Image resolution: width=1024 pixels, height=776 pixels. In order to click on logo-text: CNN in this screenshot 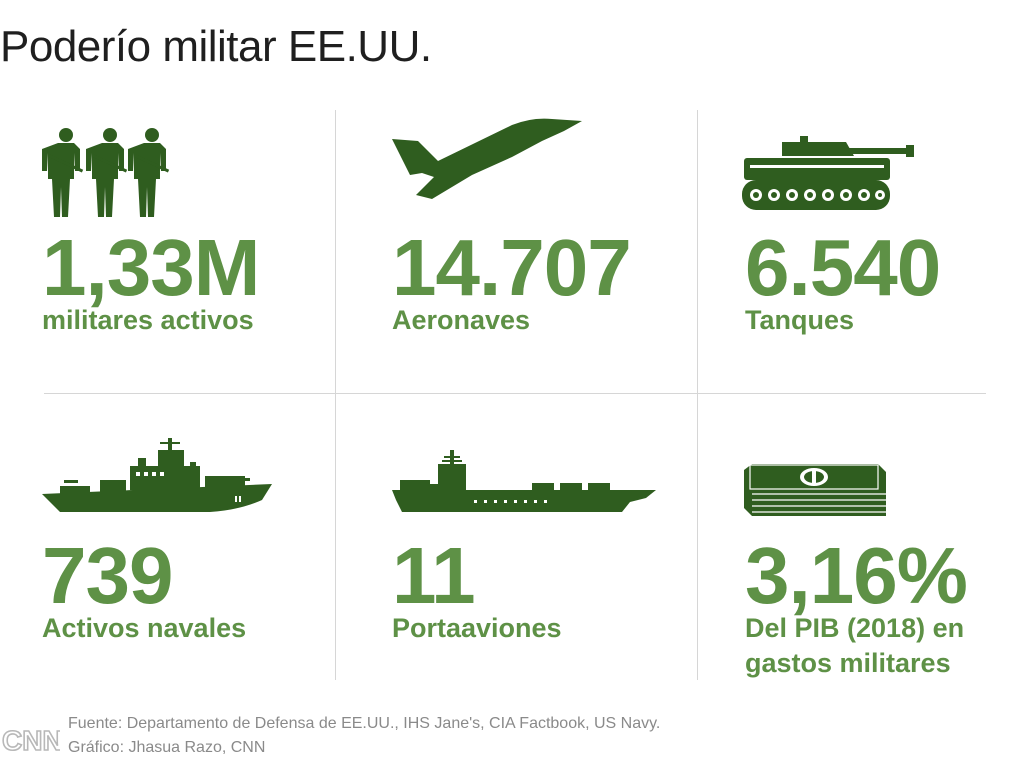, I will do `click(31, 740)`.